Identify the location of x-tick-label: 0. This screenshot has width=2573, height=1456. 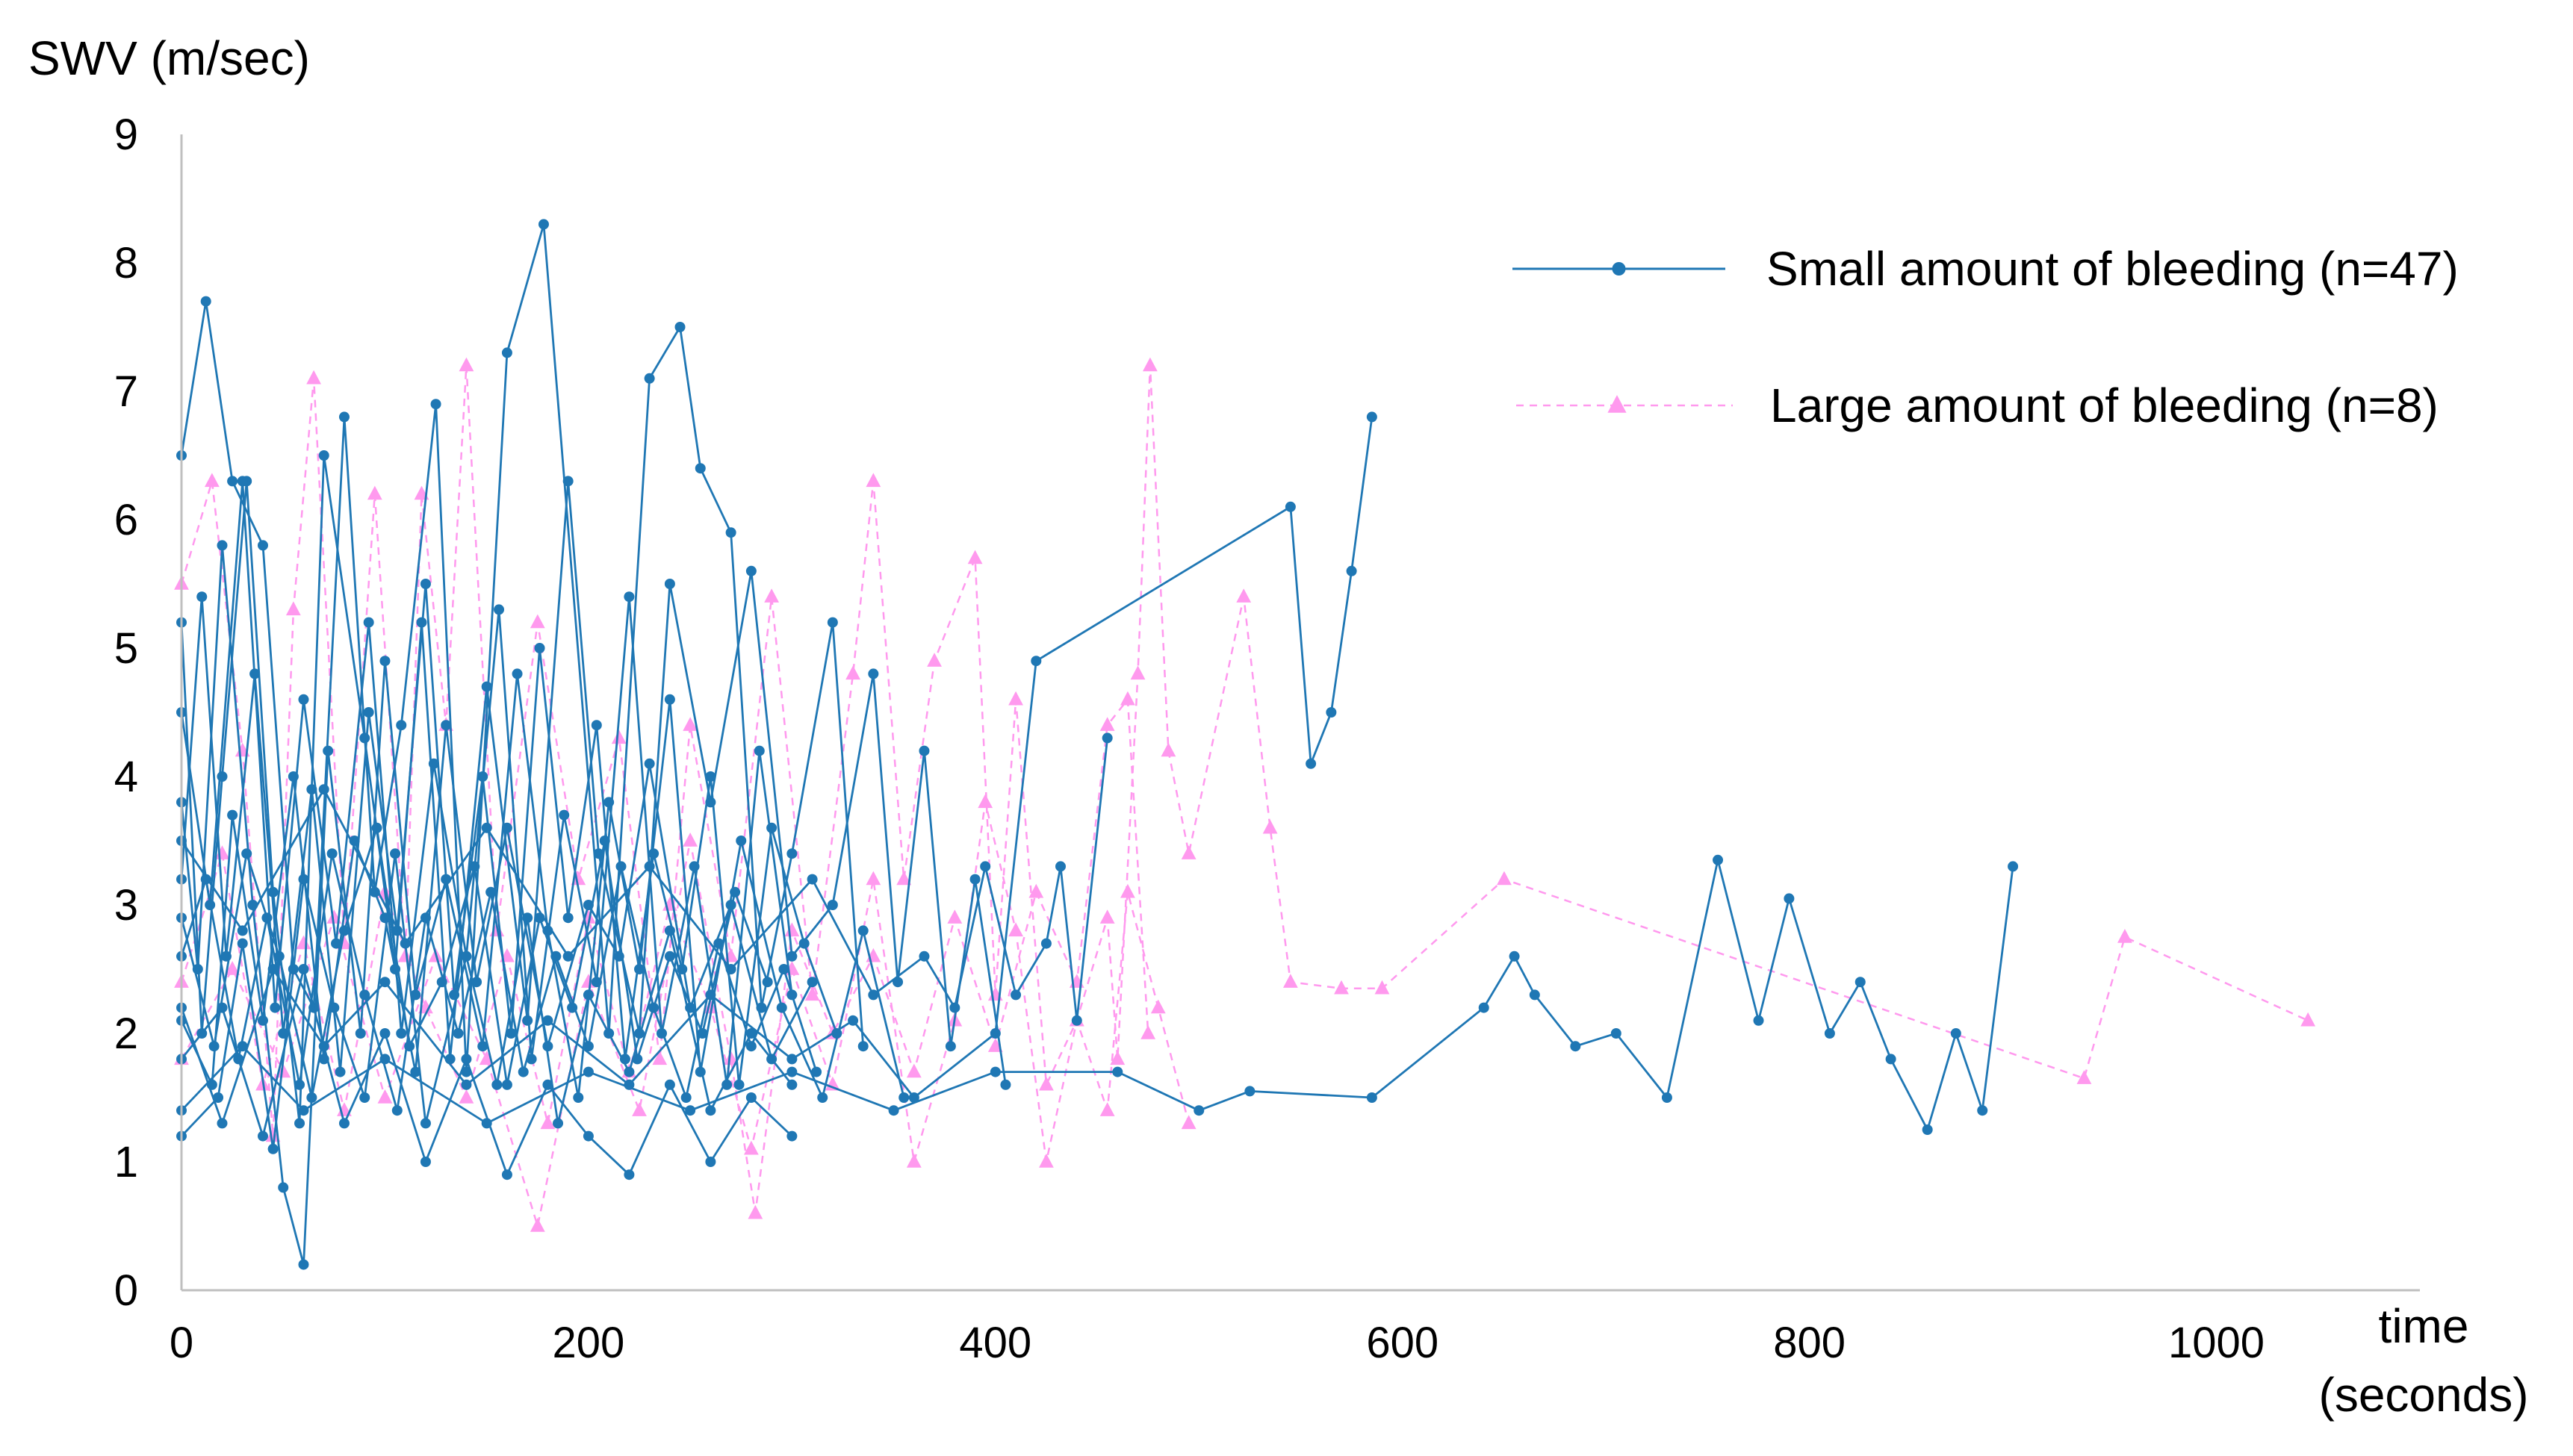
(181, 1343).